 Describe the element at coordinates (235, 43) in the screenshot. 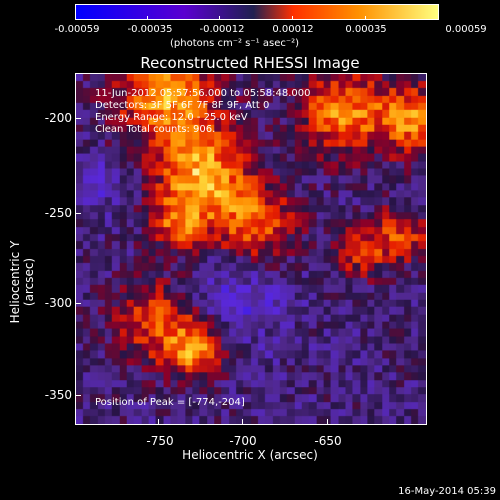

I see `colorbar-units: (photons cm⁻² s⁻¹ asec⁻²)` at that location.